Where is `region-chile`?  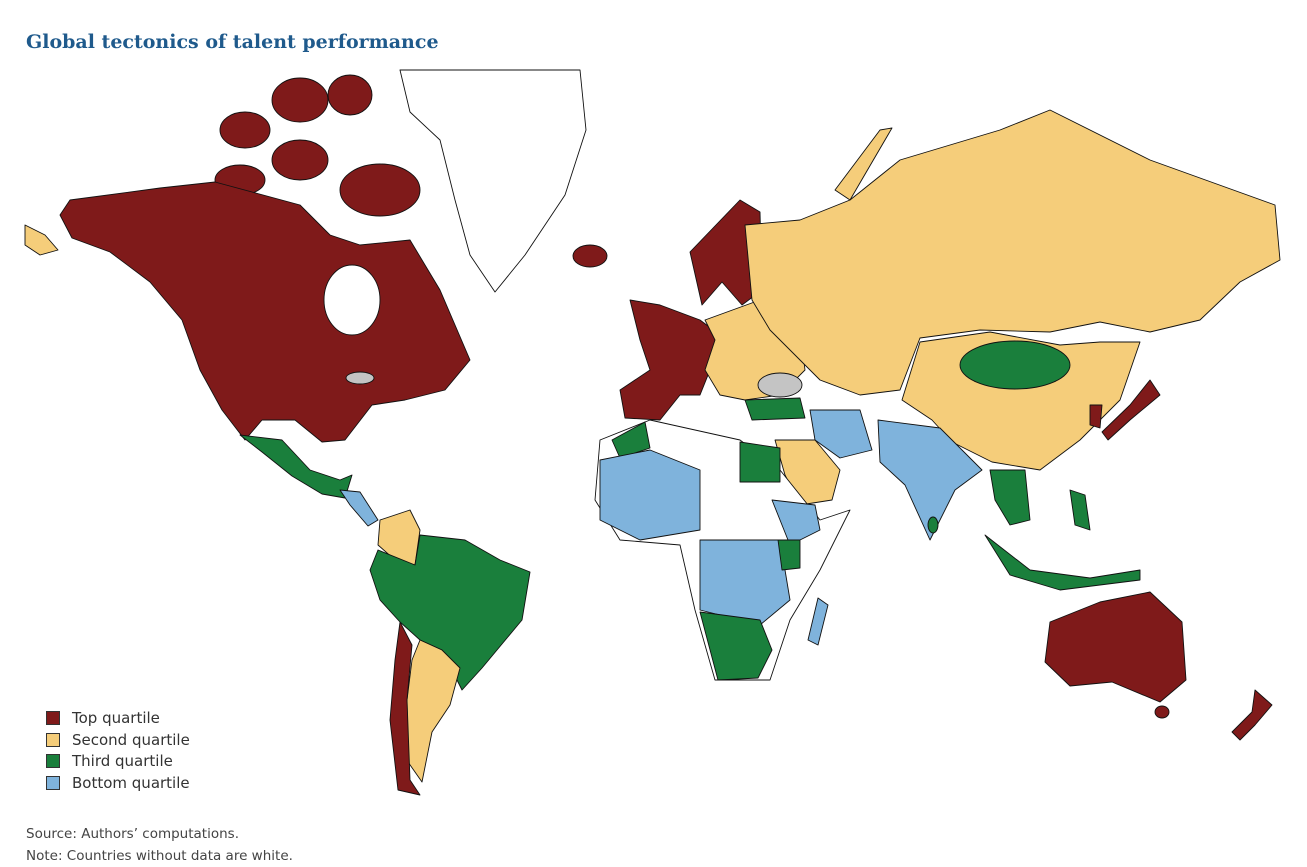
region-chile is located at coordinates (405, 708).